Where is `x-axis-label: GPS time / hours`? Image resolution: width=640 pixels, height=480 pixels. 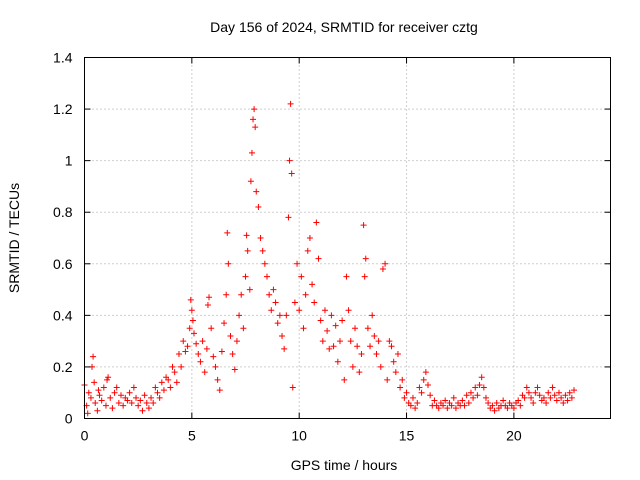 x-axis-label: GPS time / hours is located at coordinates (344, 465).